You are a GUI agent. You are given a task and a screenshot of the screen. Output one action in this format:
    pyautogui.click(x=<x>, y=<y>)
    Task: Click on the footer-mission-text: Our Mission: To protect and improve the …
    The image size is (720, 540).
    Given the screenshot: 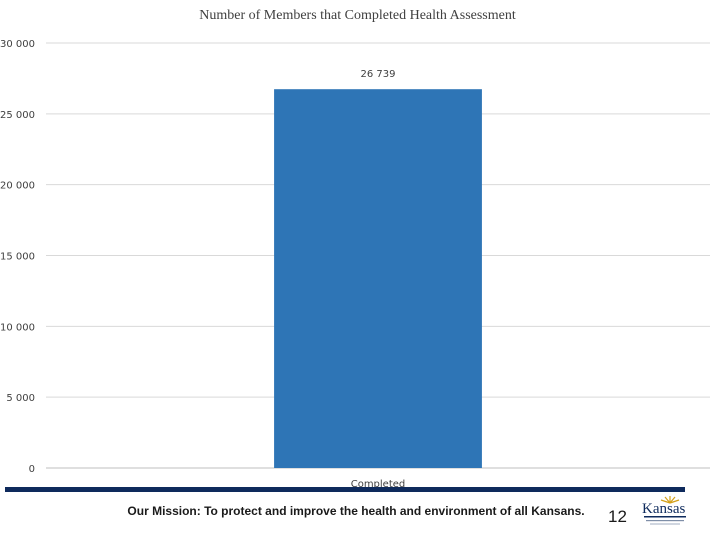 What is the action you would take?
    pyautogui.click(x=356, y=511)
    